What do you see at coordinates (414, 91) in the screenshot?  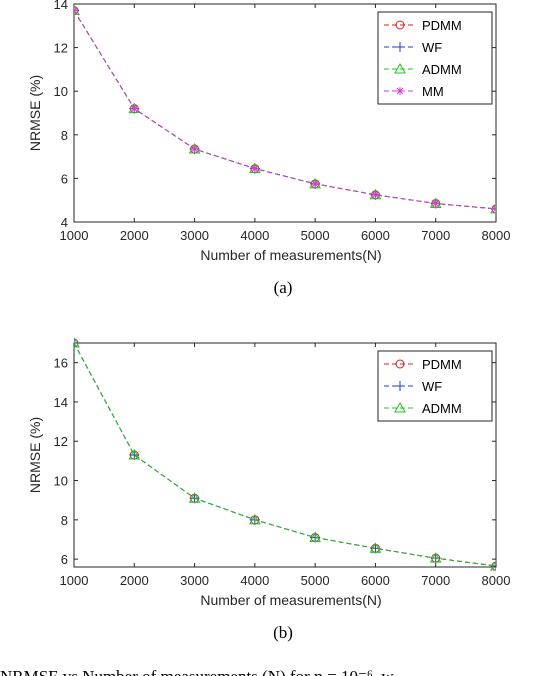 I see `legend-item-mm: MM` at bounding box center [414, 91].